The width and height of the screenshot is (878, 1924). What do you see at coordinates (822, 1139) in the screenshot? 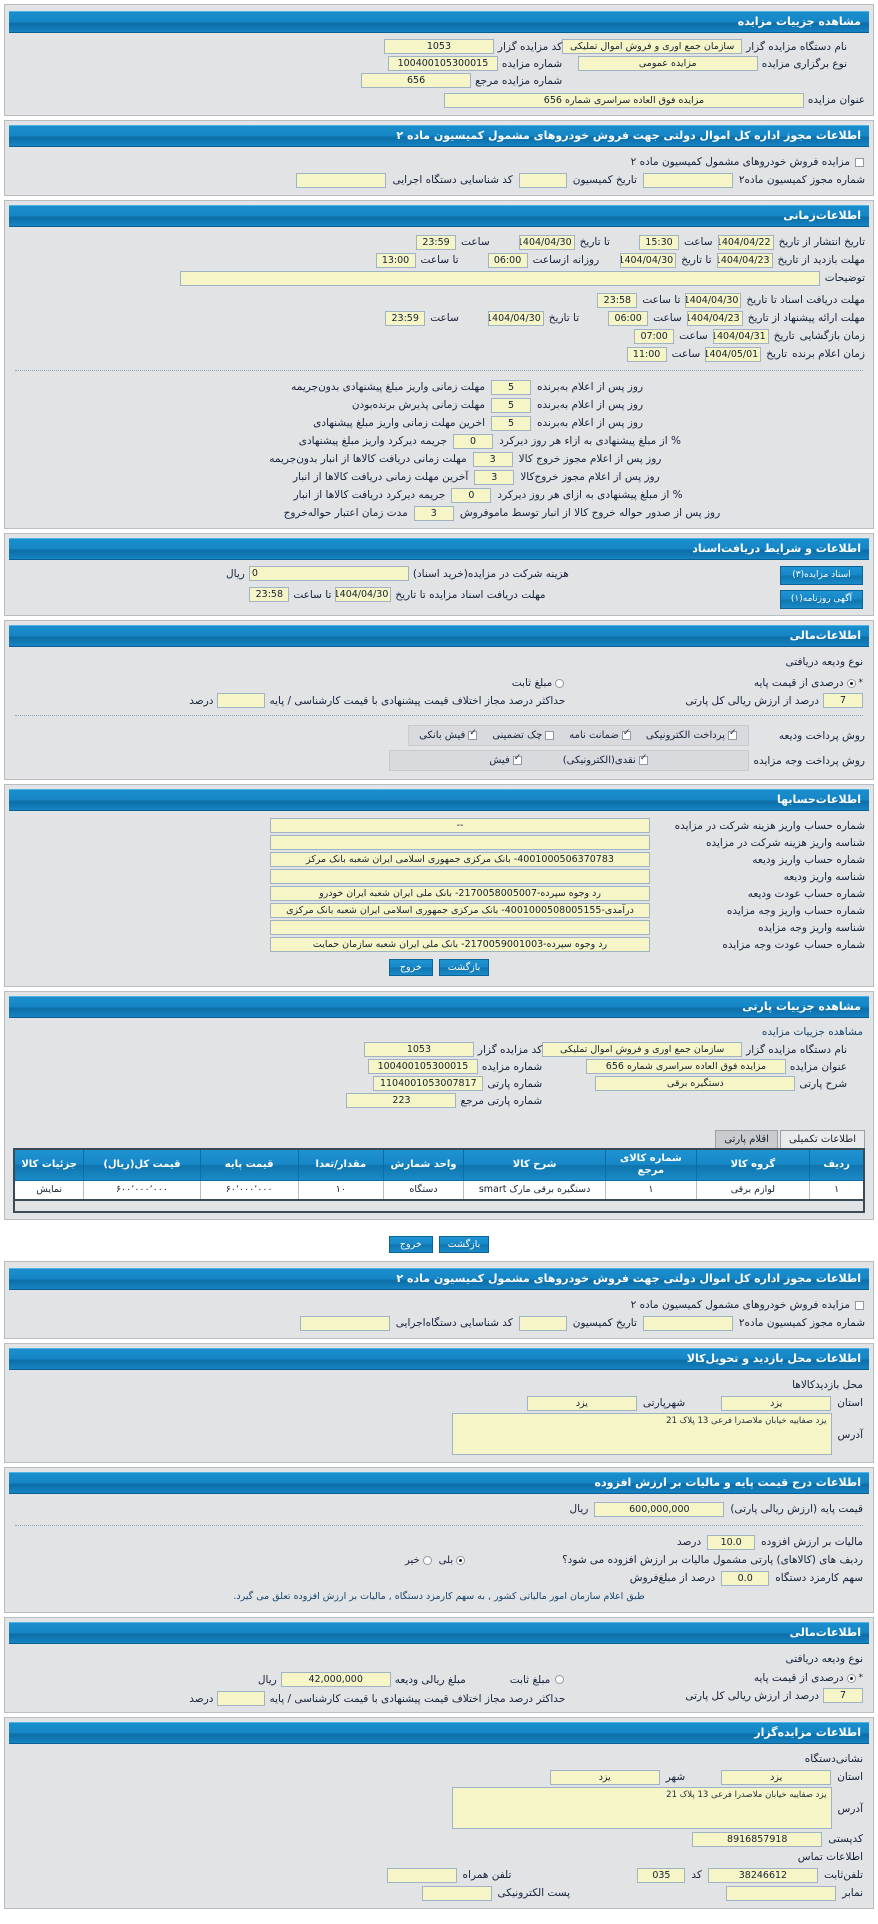
I see `tab-supplementary-info: اطلاعات تکمیلی` at bounding box center [822, 1139].